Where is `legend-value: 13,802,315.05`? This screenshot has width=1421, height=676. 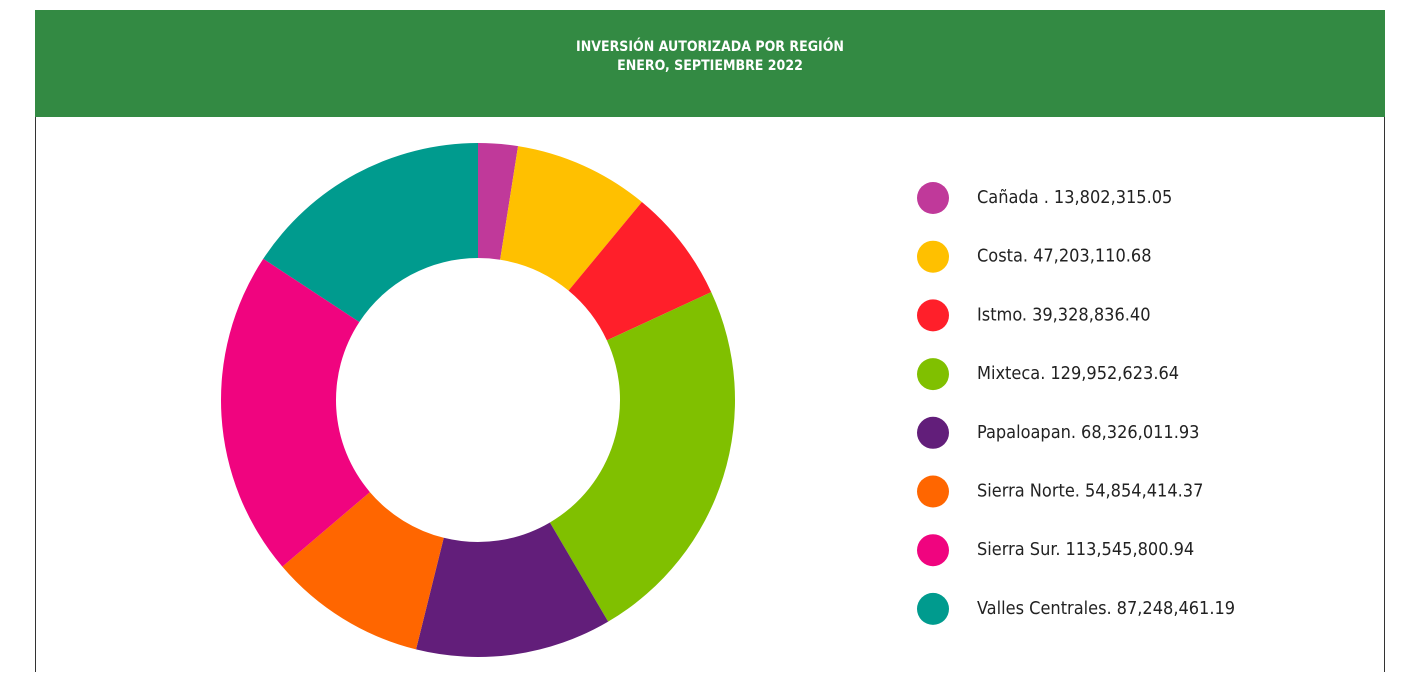
legend-value: 13,802,315.05 is located at coordinates (1113, 197).